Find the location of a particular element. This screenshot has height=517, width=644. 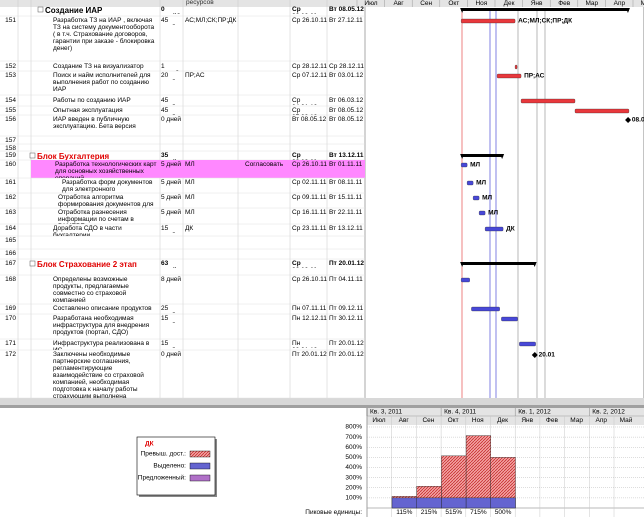

peak-label: 115% is located at coordinates (404, 512).